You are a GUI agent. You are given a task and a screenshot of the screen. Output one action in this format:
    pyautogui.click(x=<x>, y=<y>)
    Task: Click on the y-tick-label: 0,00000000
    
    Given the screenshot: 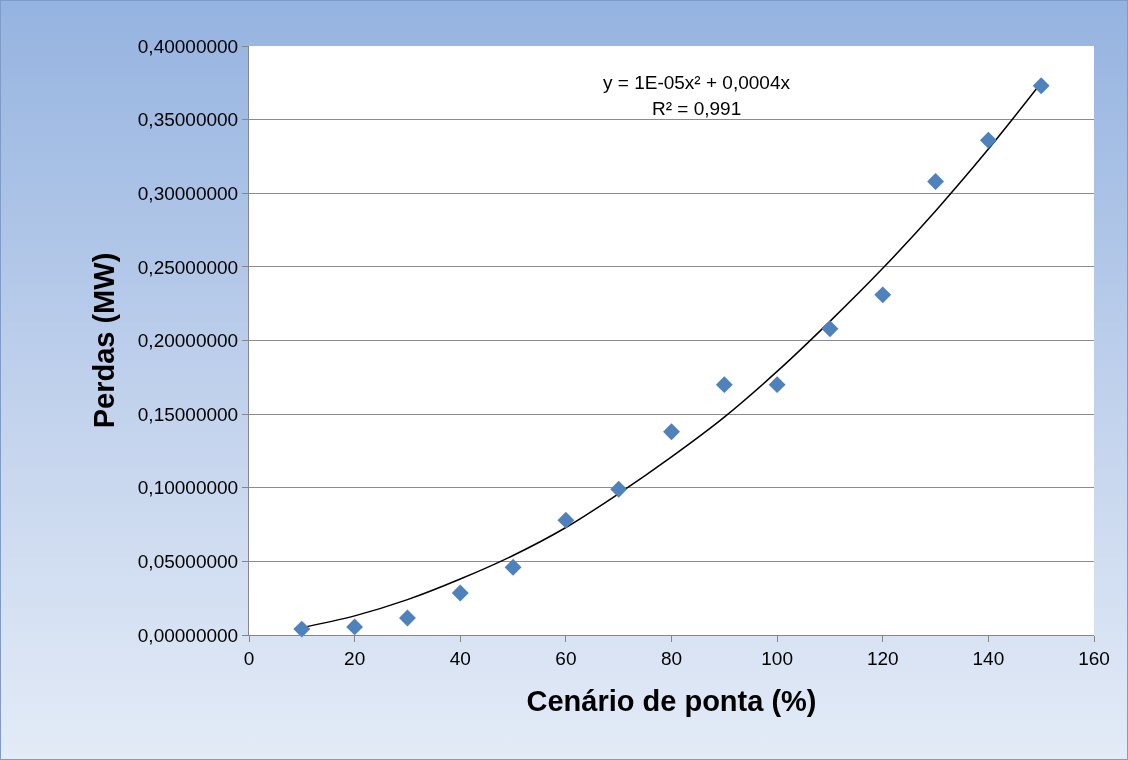 What is the action you would take?
    pyautogui.click(x=188, y=635)
    